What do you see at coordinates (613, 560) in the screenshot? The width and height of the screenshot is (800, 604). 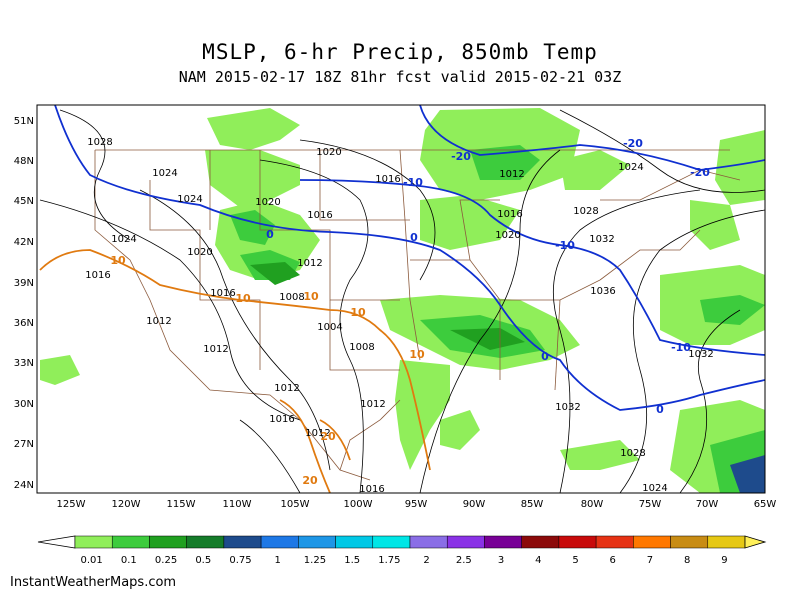 I see `colorbar-label: 6` at bounding box center [613, 560].